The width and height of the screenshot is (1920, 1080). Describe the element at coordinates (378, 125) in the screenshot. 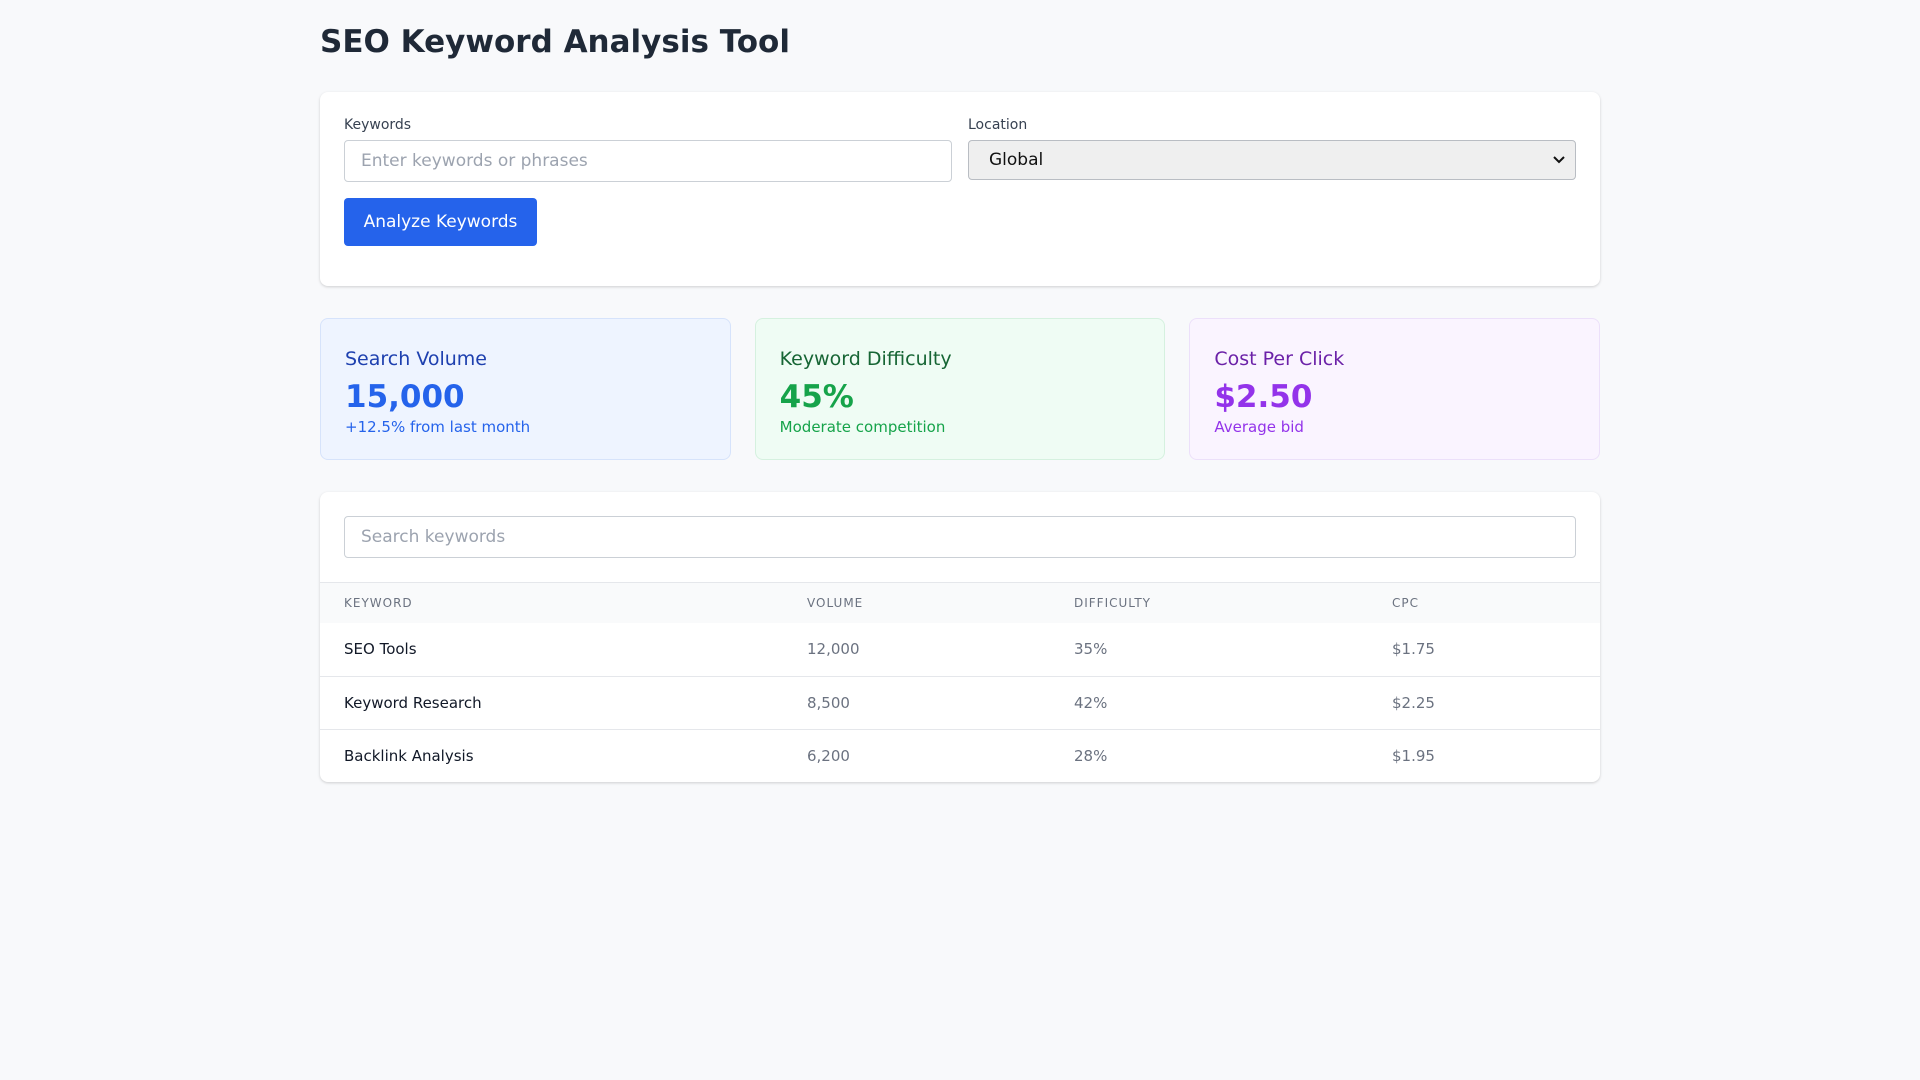

I see `keywords-label: Keywords` at that location.